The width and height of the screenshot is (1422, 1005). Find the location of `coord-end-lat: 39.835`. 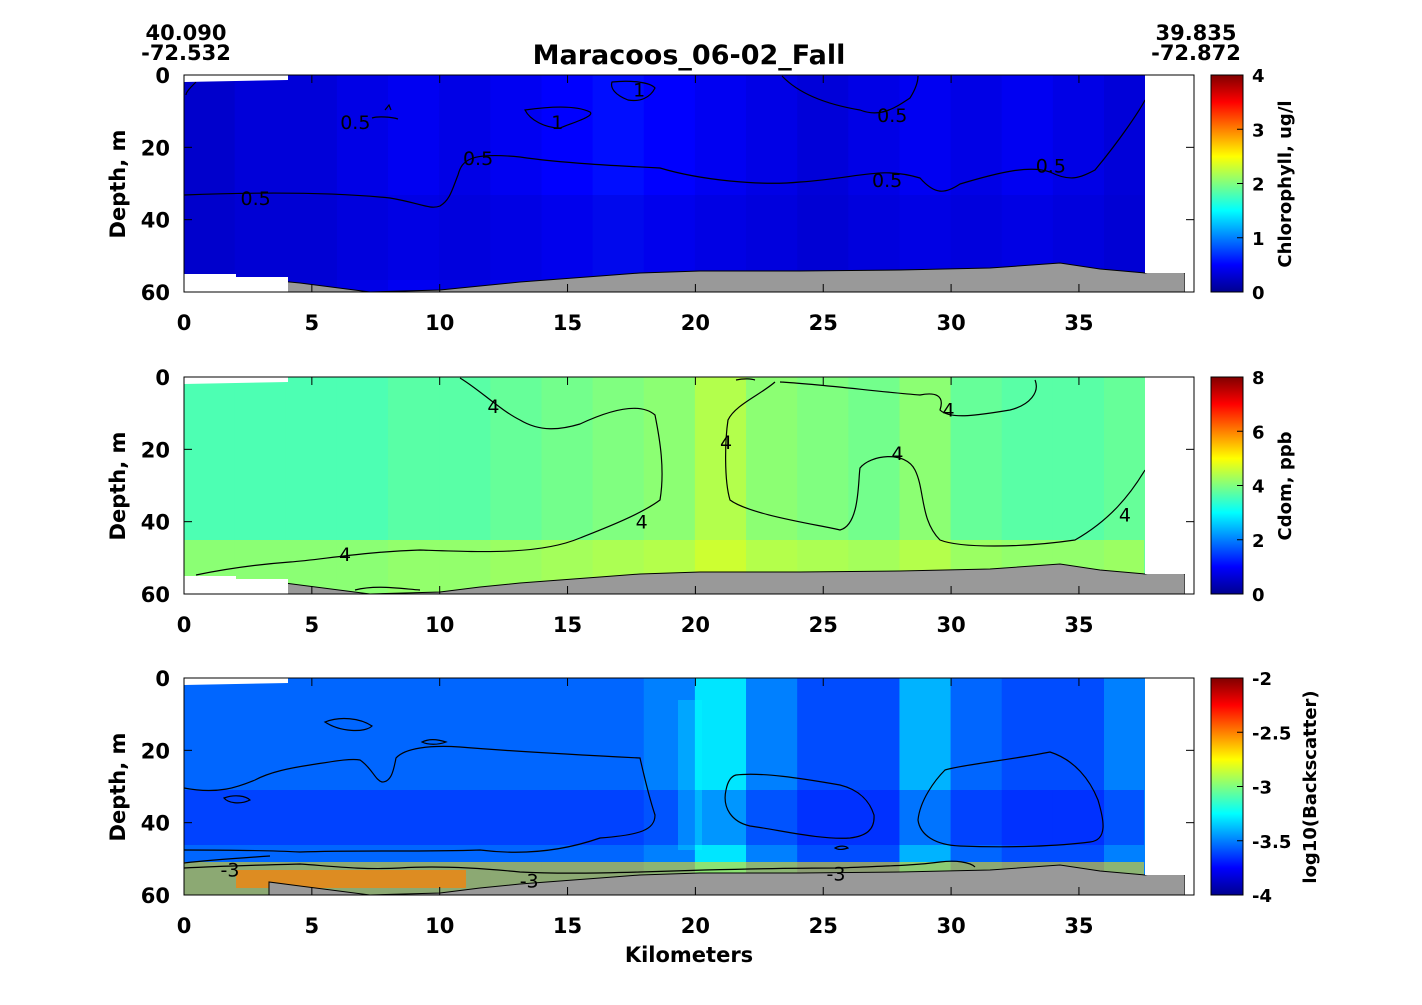

coord-end-lat: 39.835 is located at coordinates (1195, 33).